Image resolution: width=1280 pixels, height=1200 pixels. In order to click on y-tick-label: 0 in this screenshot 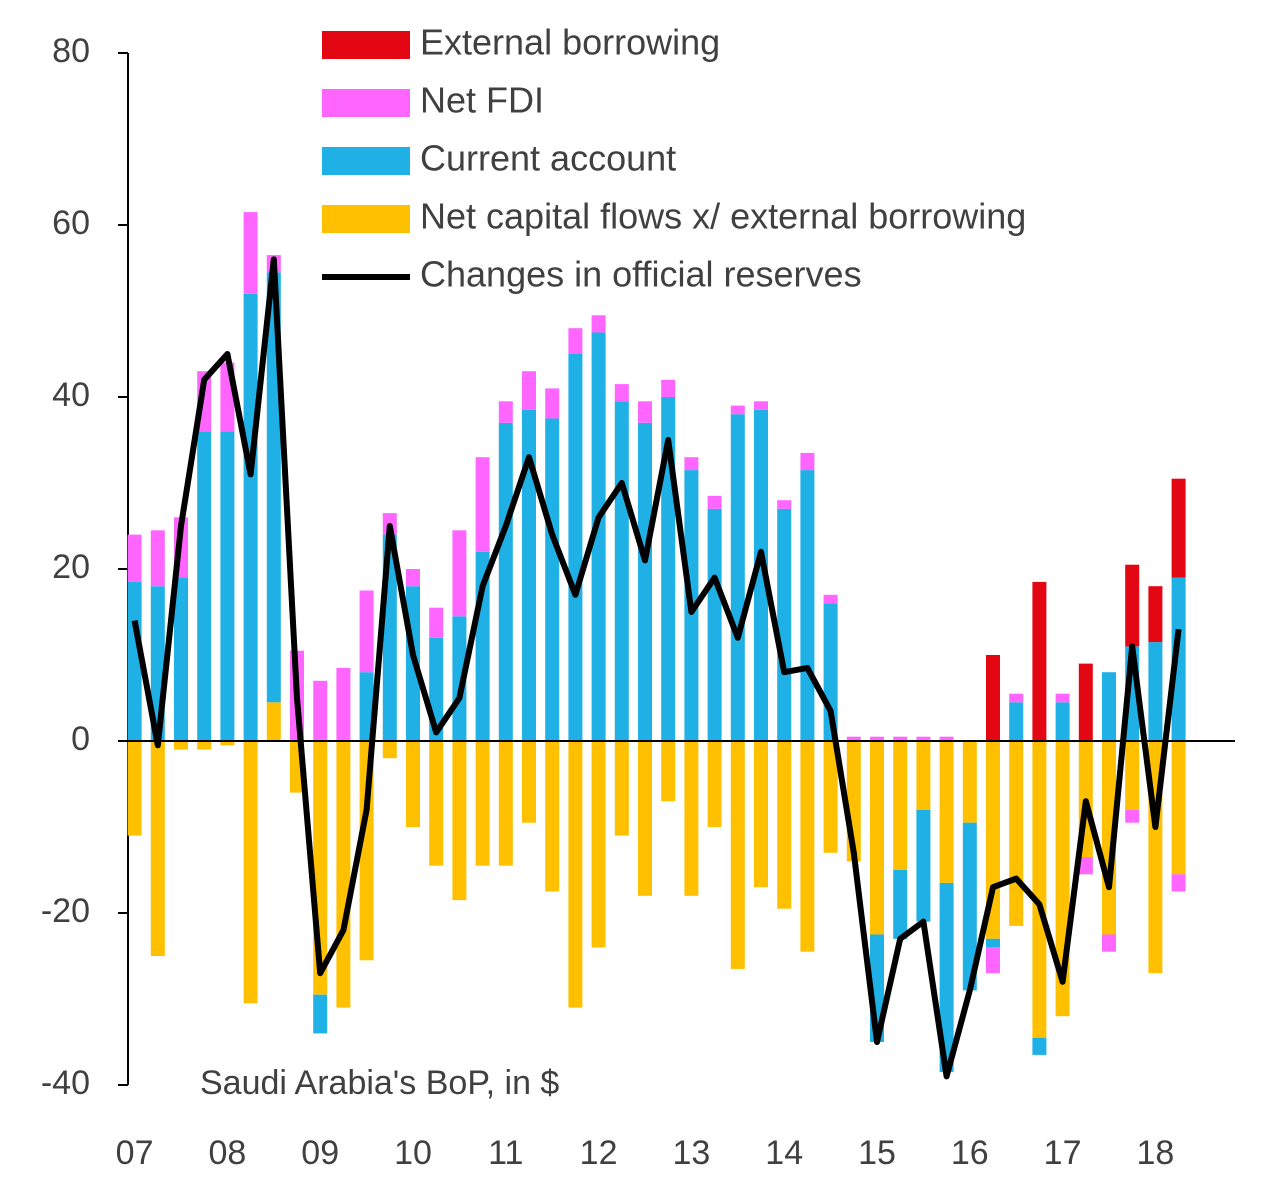, I will do `click(80, 739)`.